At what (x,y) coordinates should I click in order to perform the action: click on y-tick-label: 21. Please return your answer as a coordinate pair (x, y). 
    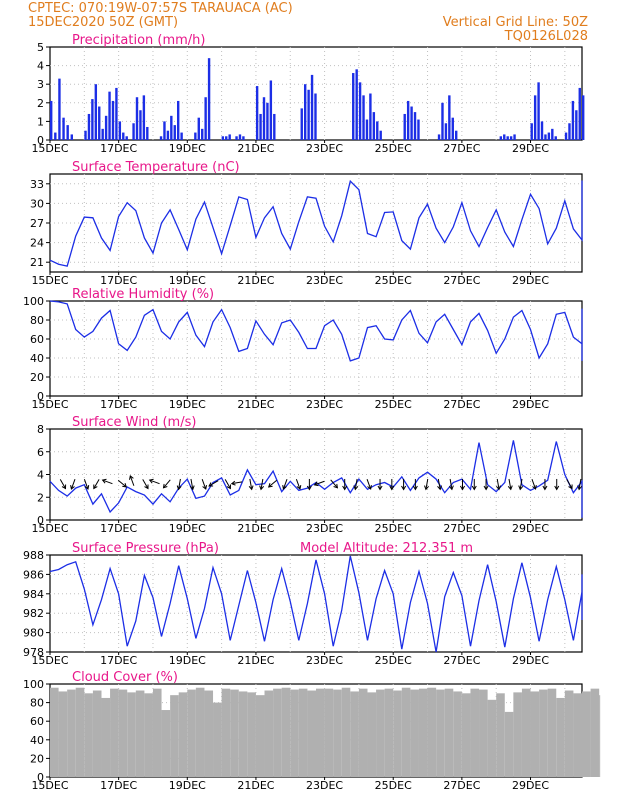
    Looking at the image, I should click on (37, 262).